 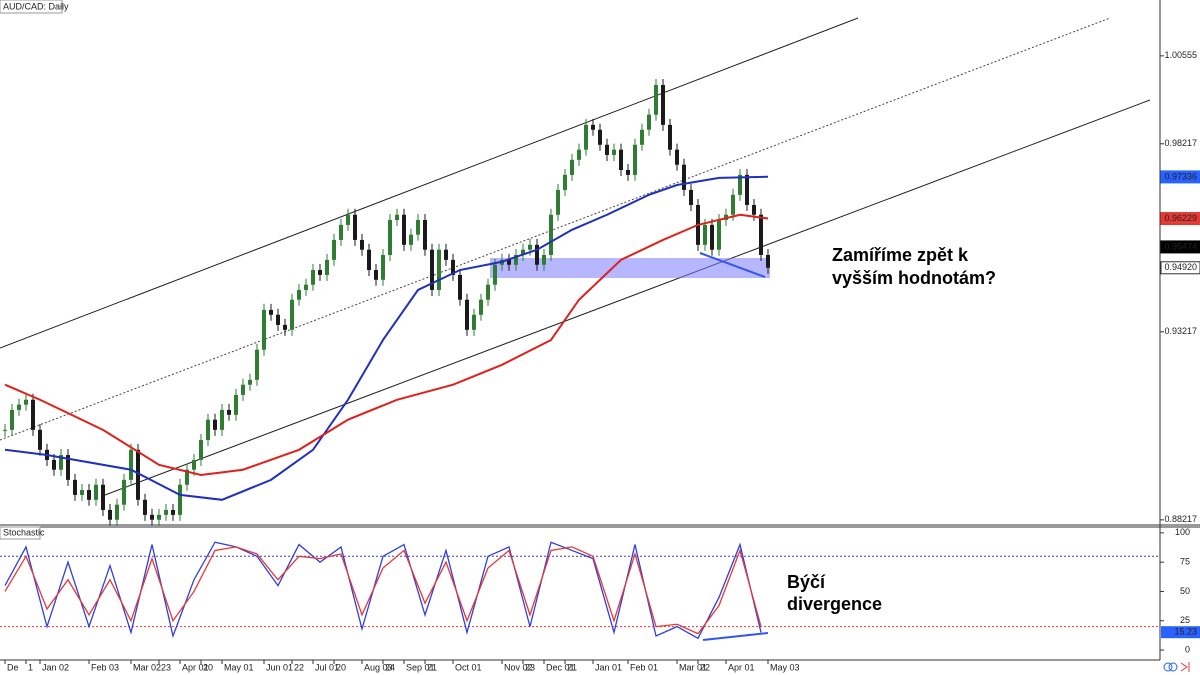 I want to click on toolbar-icons, so click(x=1176, y=667).